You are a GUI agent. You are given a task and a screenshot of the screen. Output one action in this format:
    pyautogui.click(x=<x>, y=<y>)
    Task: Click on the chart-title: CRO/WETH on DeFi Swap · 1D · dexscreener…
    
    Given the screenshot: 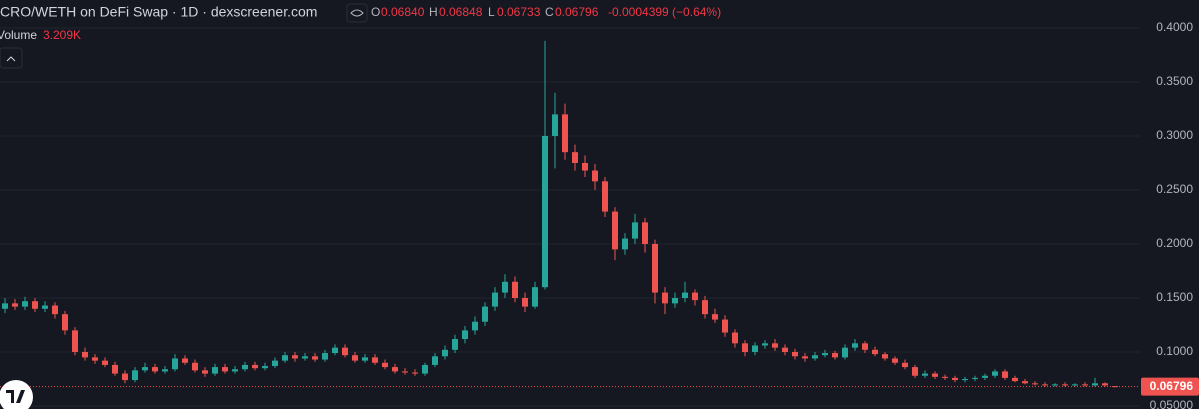 What is the action you would take?
    pyautogui.click(x=158, y=12)
    